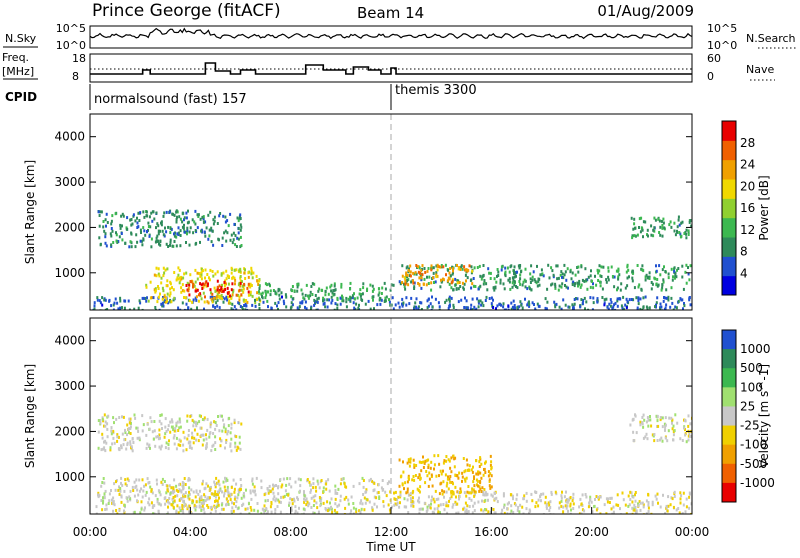  I want to click on colorbar-segment, so click(729, 454).